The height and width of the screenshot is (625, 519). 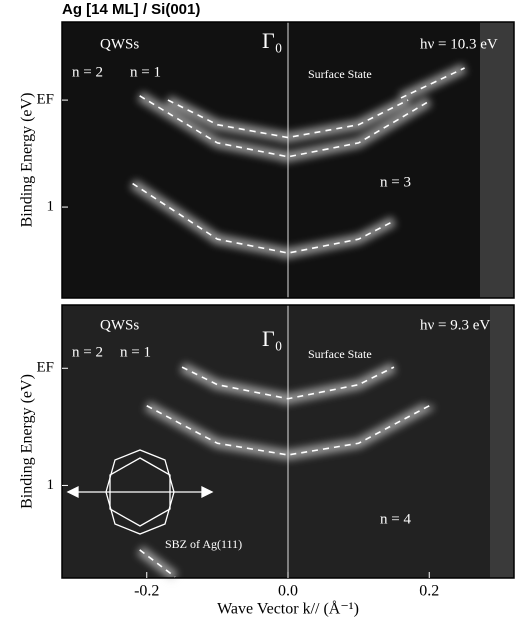 What do you see at coordinates (459, 44) in the screenshot?
I see `annotation: hν = 10.3 eV` at bounding box center [459, 44].